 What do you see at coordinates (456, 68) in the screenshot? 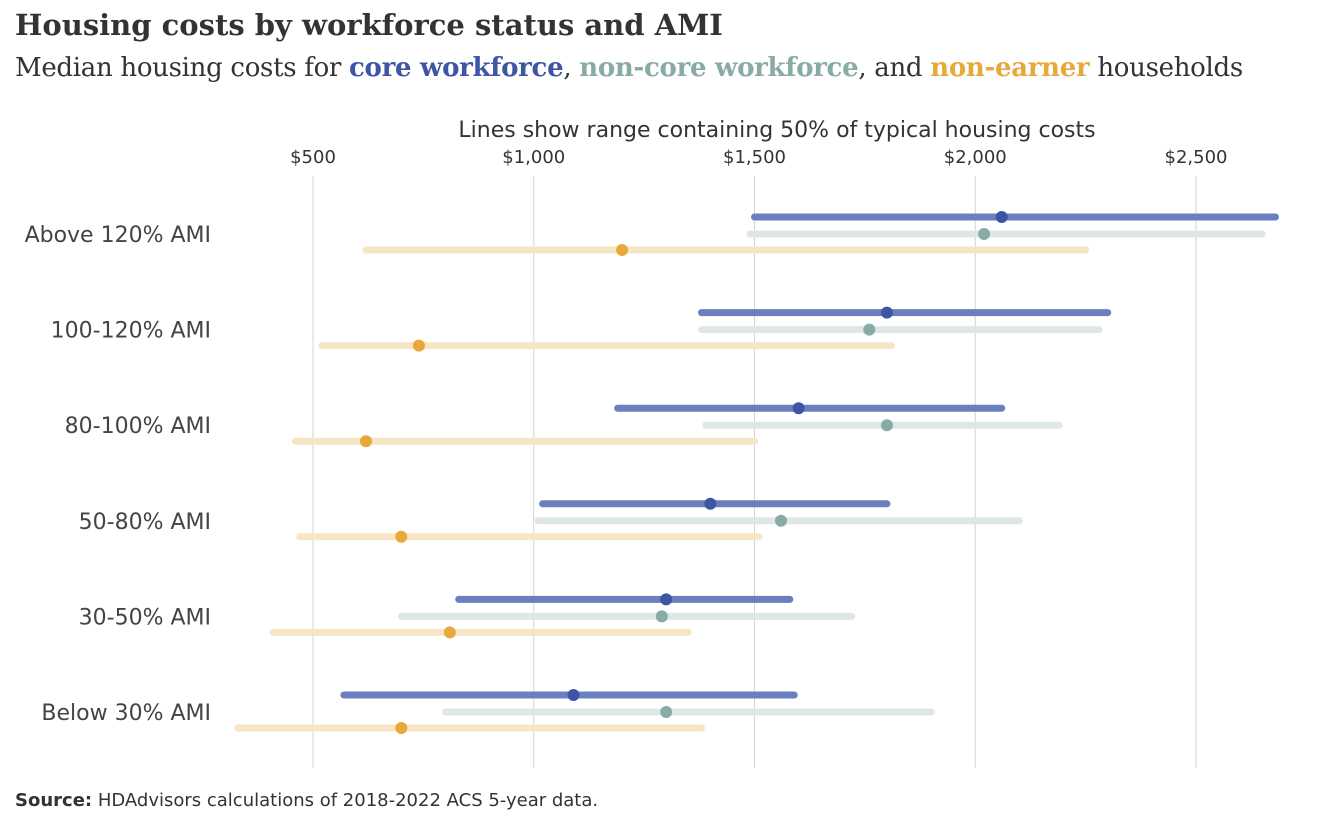
I see `subtitle-core-workforce: core workforce` at bounding box center [456, 68].